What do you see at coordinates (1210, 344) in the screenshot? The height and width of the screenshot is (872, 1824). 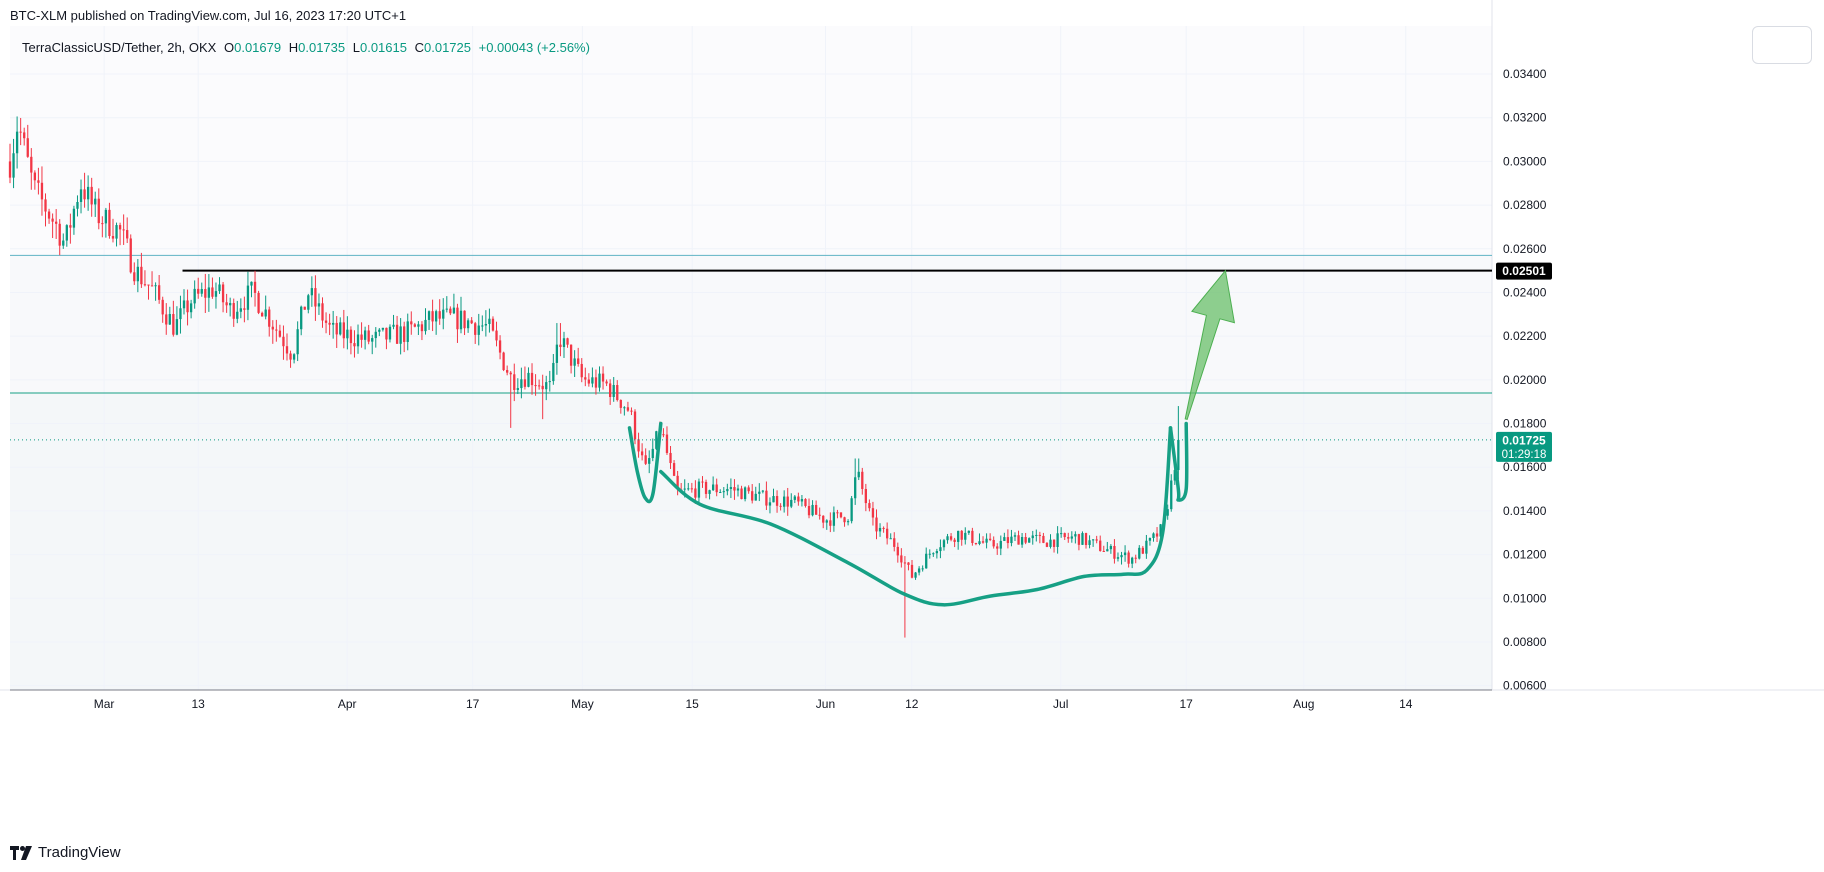 I see `target-arrow` at bounding box center [1210, 344].